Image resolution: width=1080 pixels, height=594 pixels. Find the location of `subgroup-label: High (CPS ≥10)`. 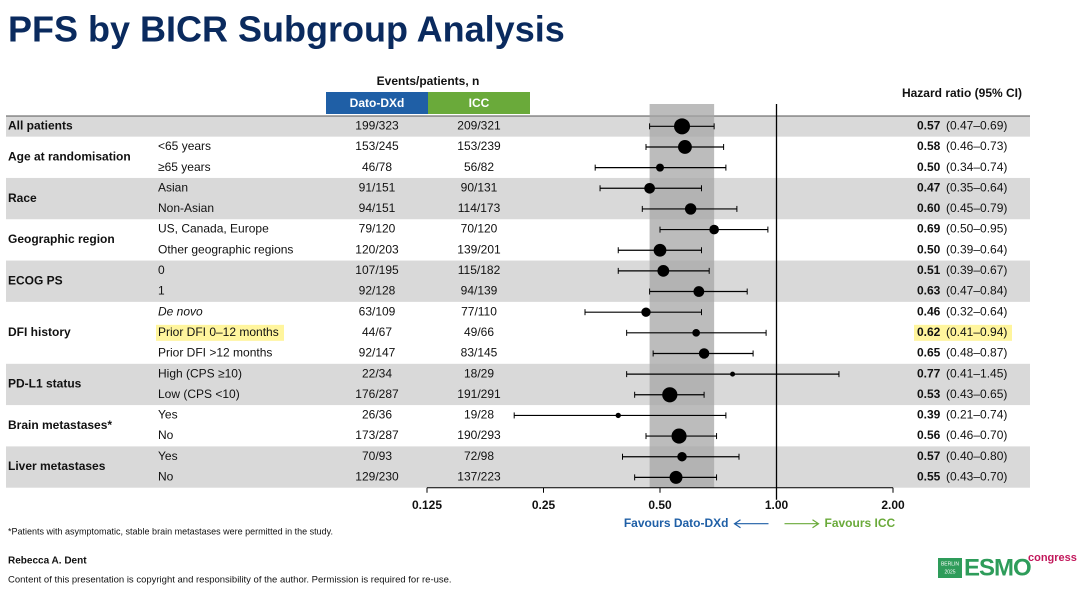

subgroup-label: High (CPS ≥10) is located at coordinates (200, 373).